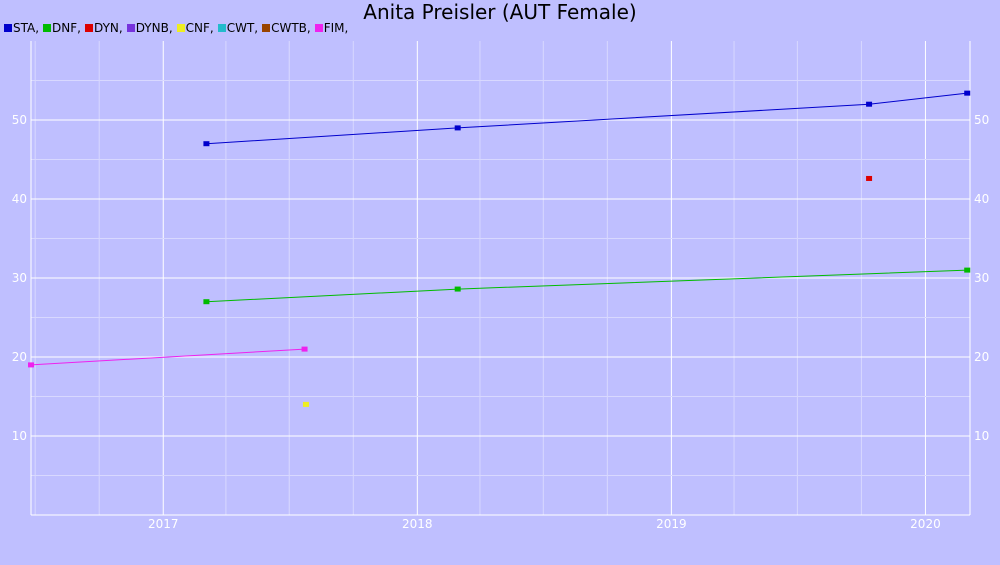  Describe the element at coordinates (19, 357) in the screenshot. I see `y-tick-label-left: 20` at that location.